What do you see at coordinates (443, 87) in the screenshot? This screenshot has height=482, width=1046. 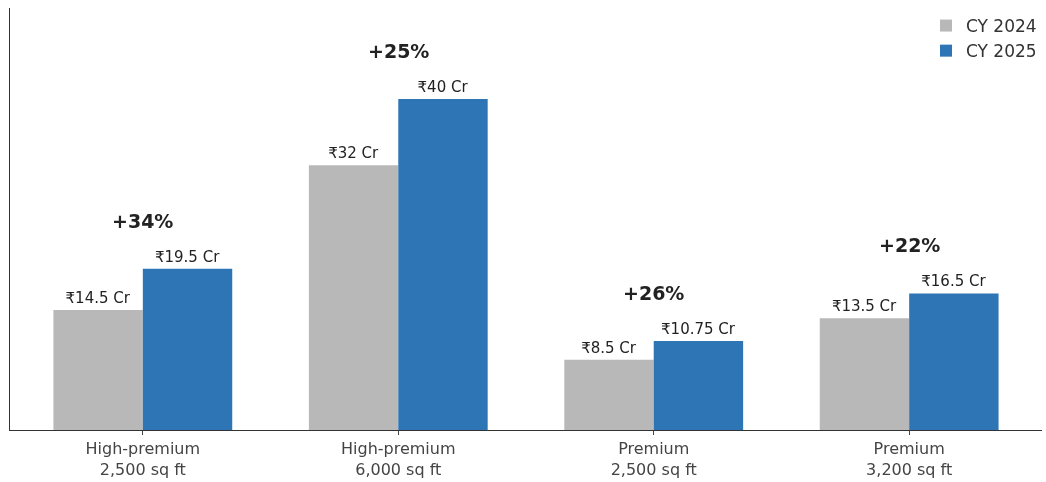 I see `data-label: ₹40 Cr` at bounding box center [443, 87].